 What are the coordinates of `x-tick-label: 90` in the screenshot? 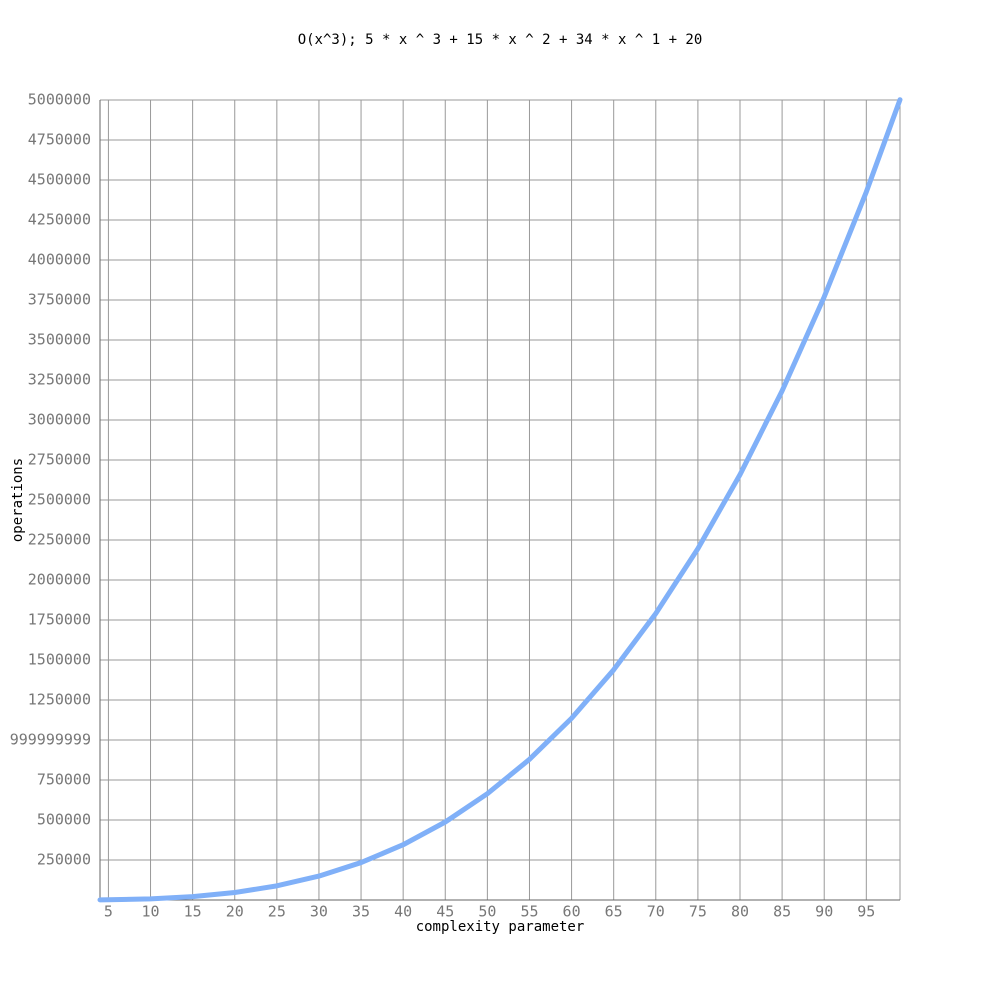 It's located at (824, 912).